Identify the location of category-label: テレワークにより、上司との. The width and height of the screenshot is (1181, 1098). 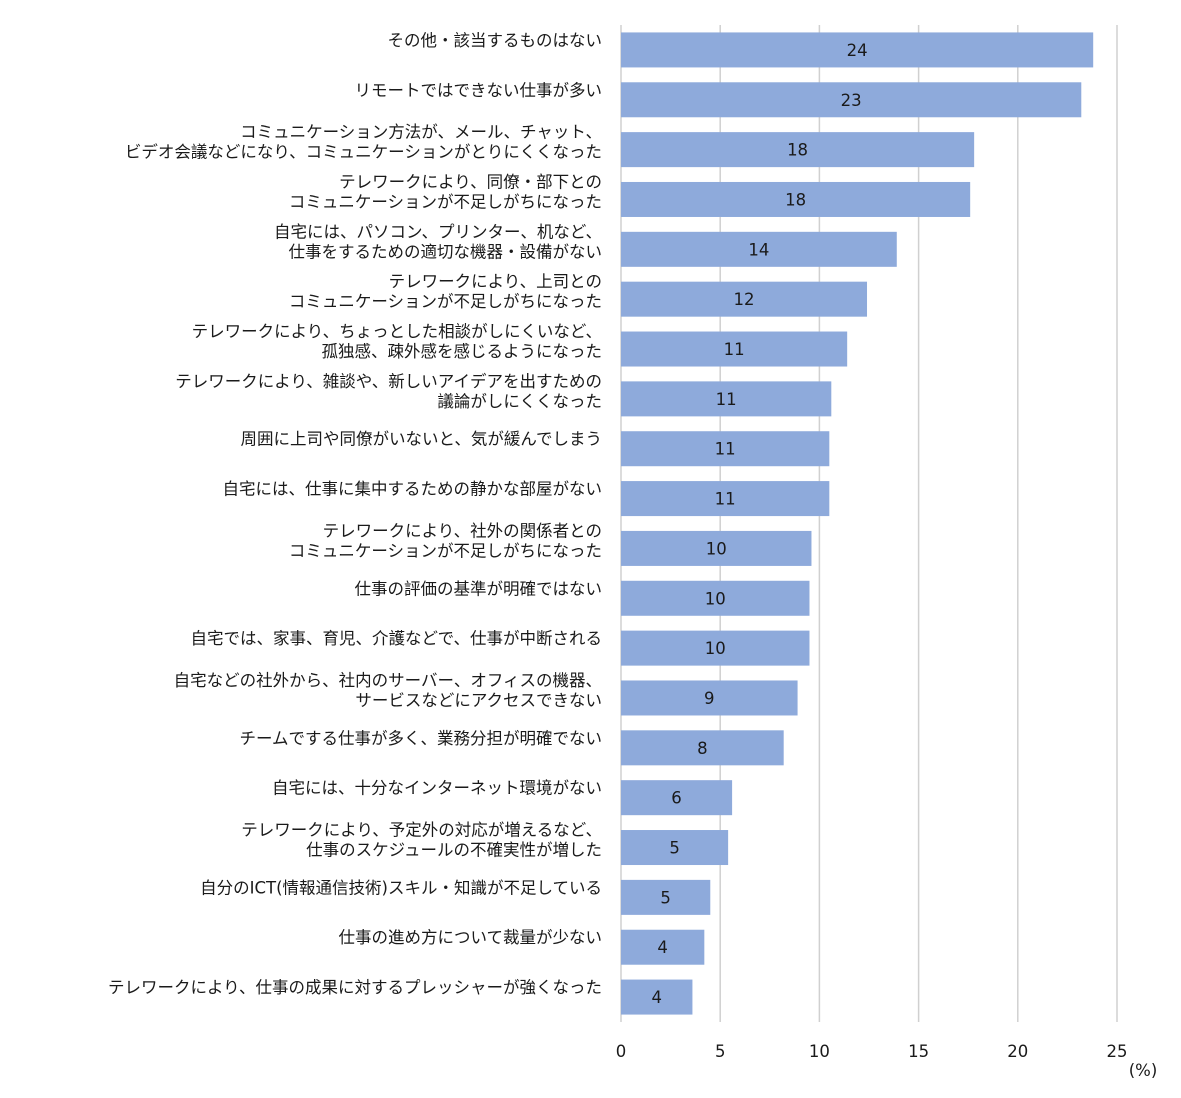
(495, 281).